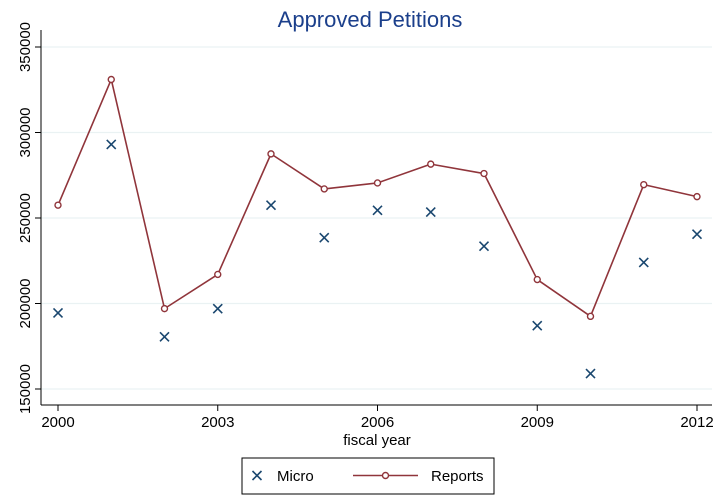  What do you see at coordinates (25, 303) in the screenshot?
I see `y-tick-label: 200000` at bounding box center [25, 303].